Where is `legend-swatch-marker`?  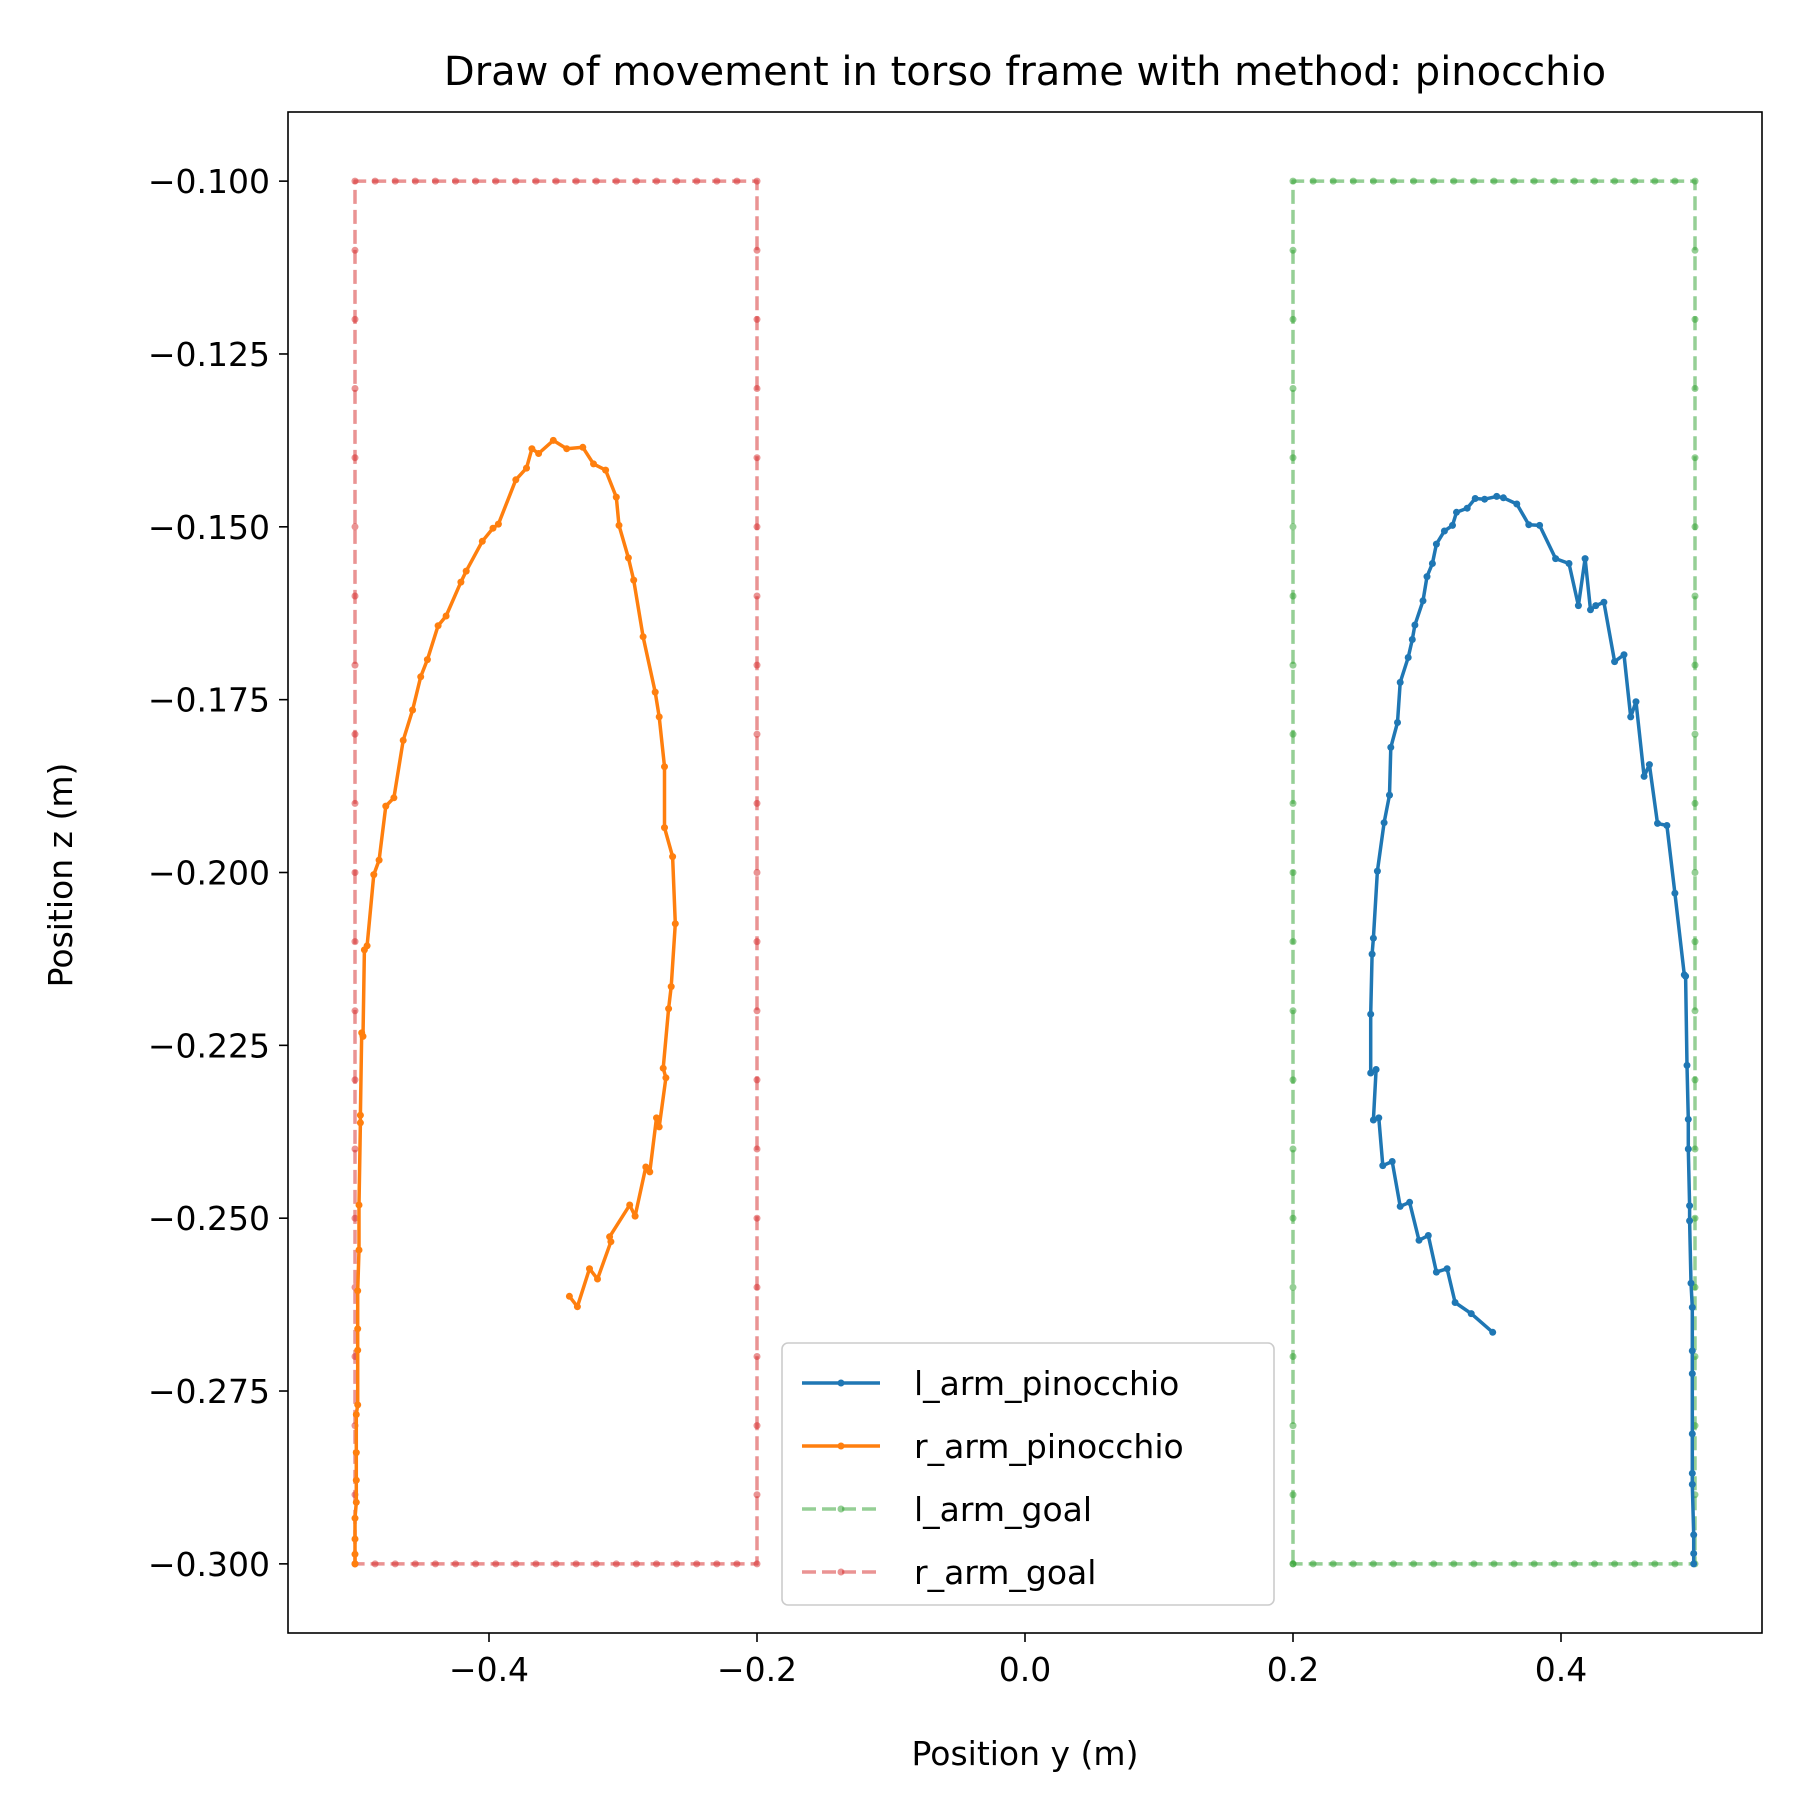 legend-swatch-marker is located at coordinates (841, 1509).